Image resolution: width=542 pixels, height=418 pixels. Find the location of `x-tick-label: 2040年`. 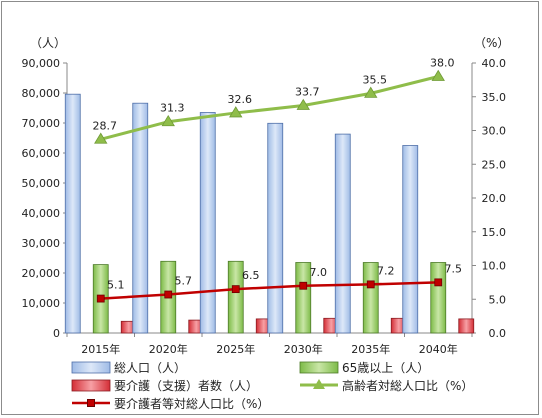

x-tick-label: 2040年 is located at coordinates (438, 349).